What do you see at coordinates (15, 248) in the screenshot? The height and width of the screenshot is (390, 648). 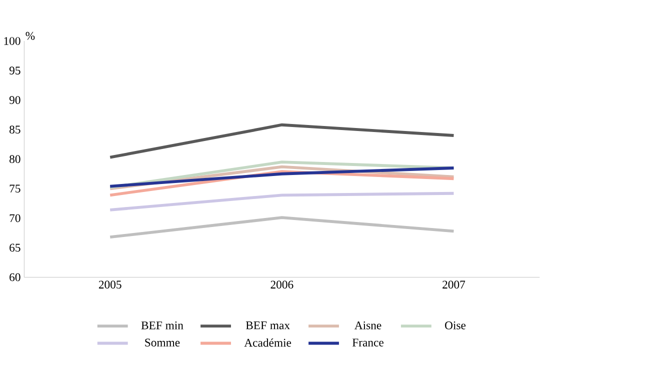 I see `y-tick-label: 65` at bounding box center [15, 248].